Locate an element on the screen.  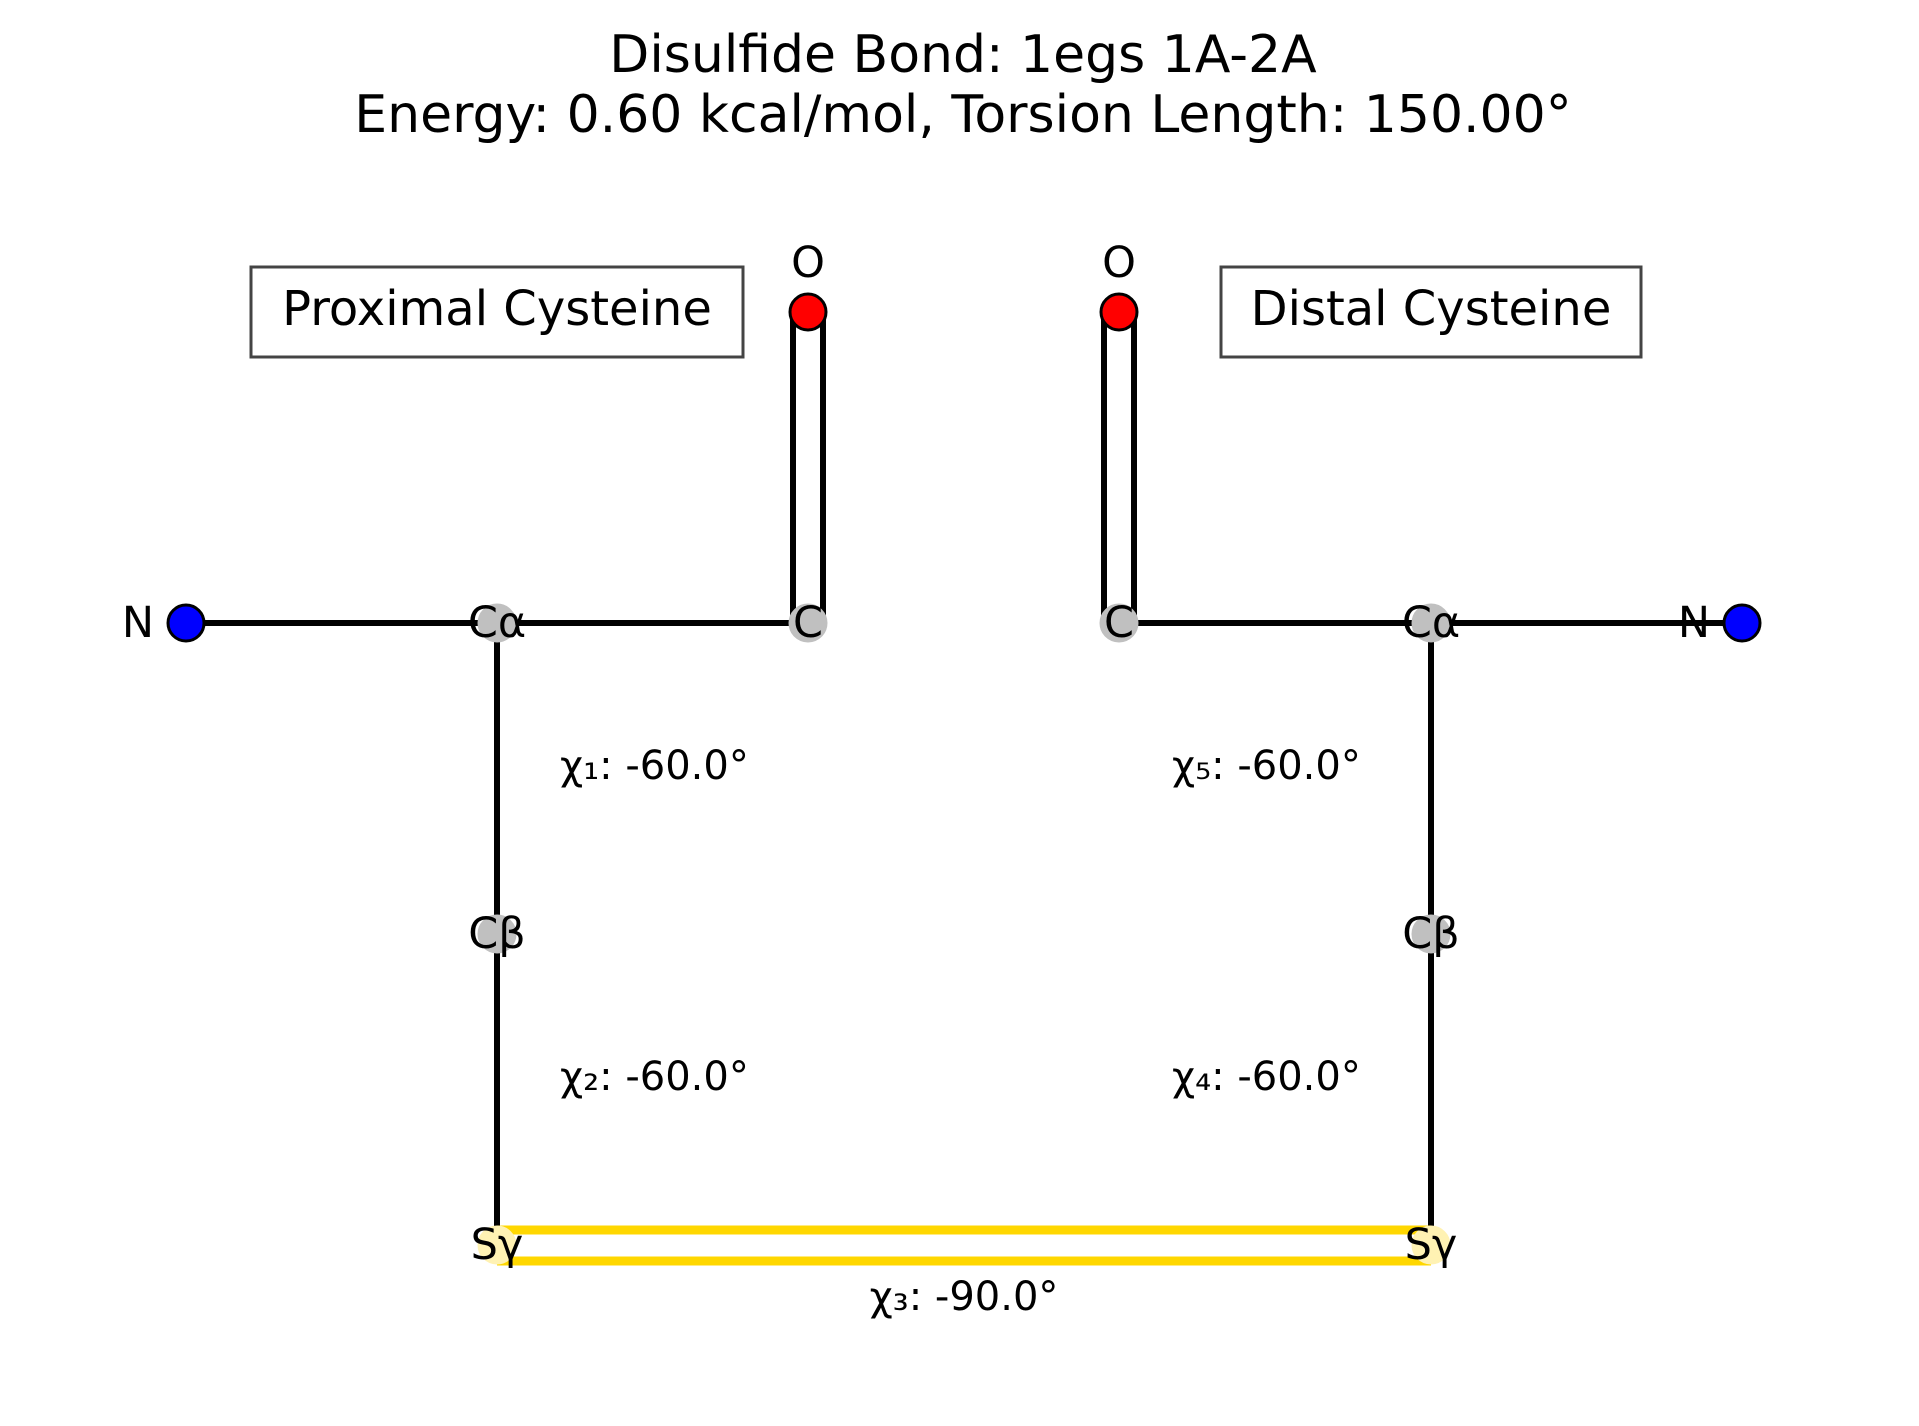
atom-sg-distal is located at coordinates (1431, 1245).